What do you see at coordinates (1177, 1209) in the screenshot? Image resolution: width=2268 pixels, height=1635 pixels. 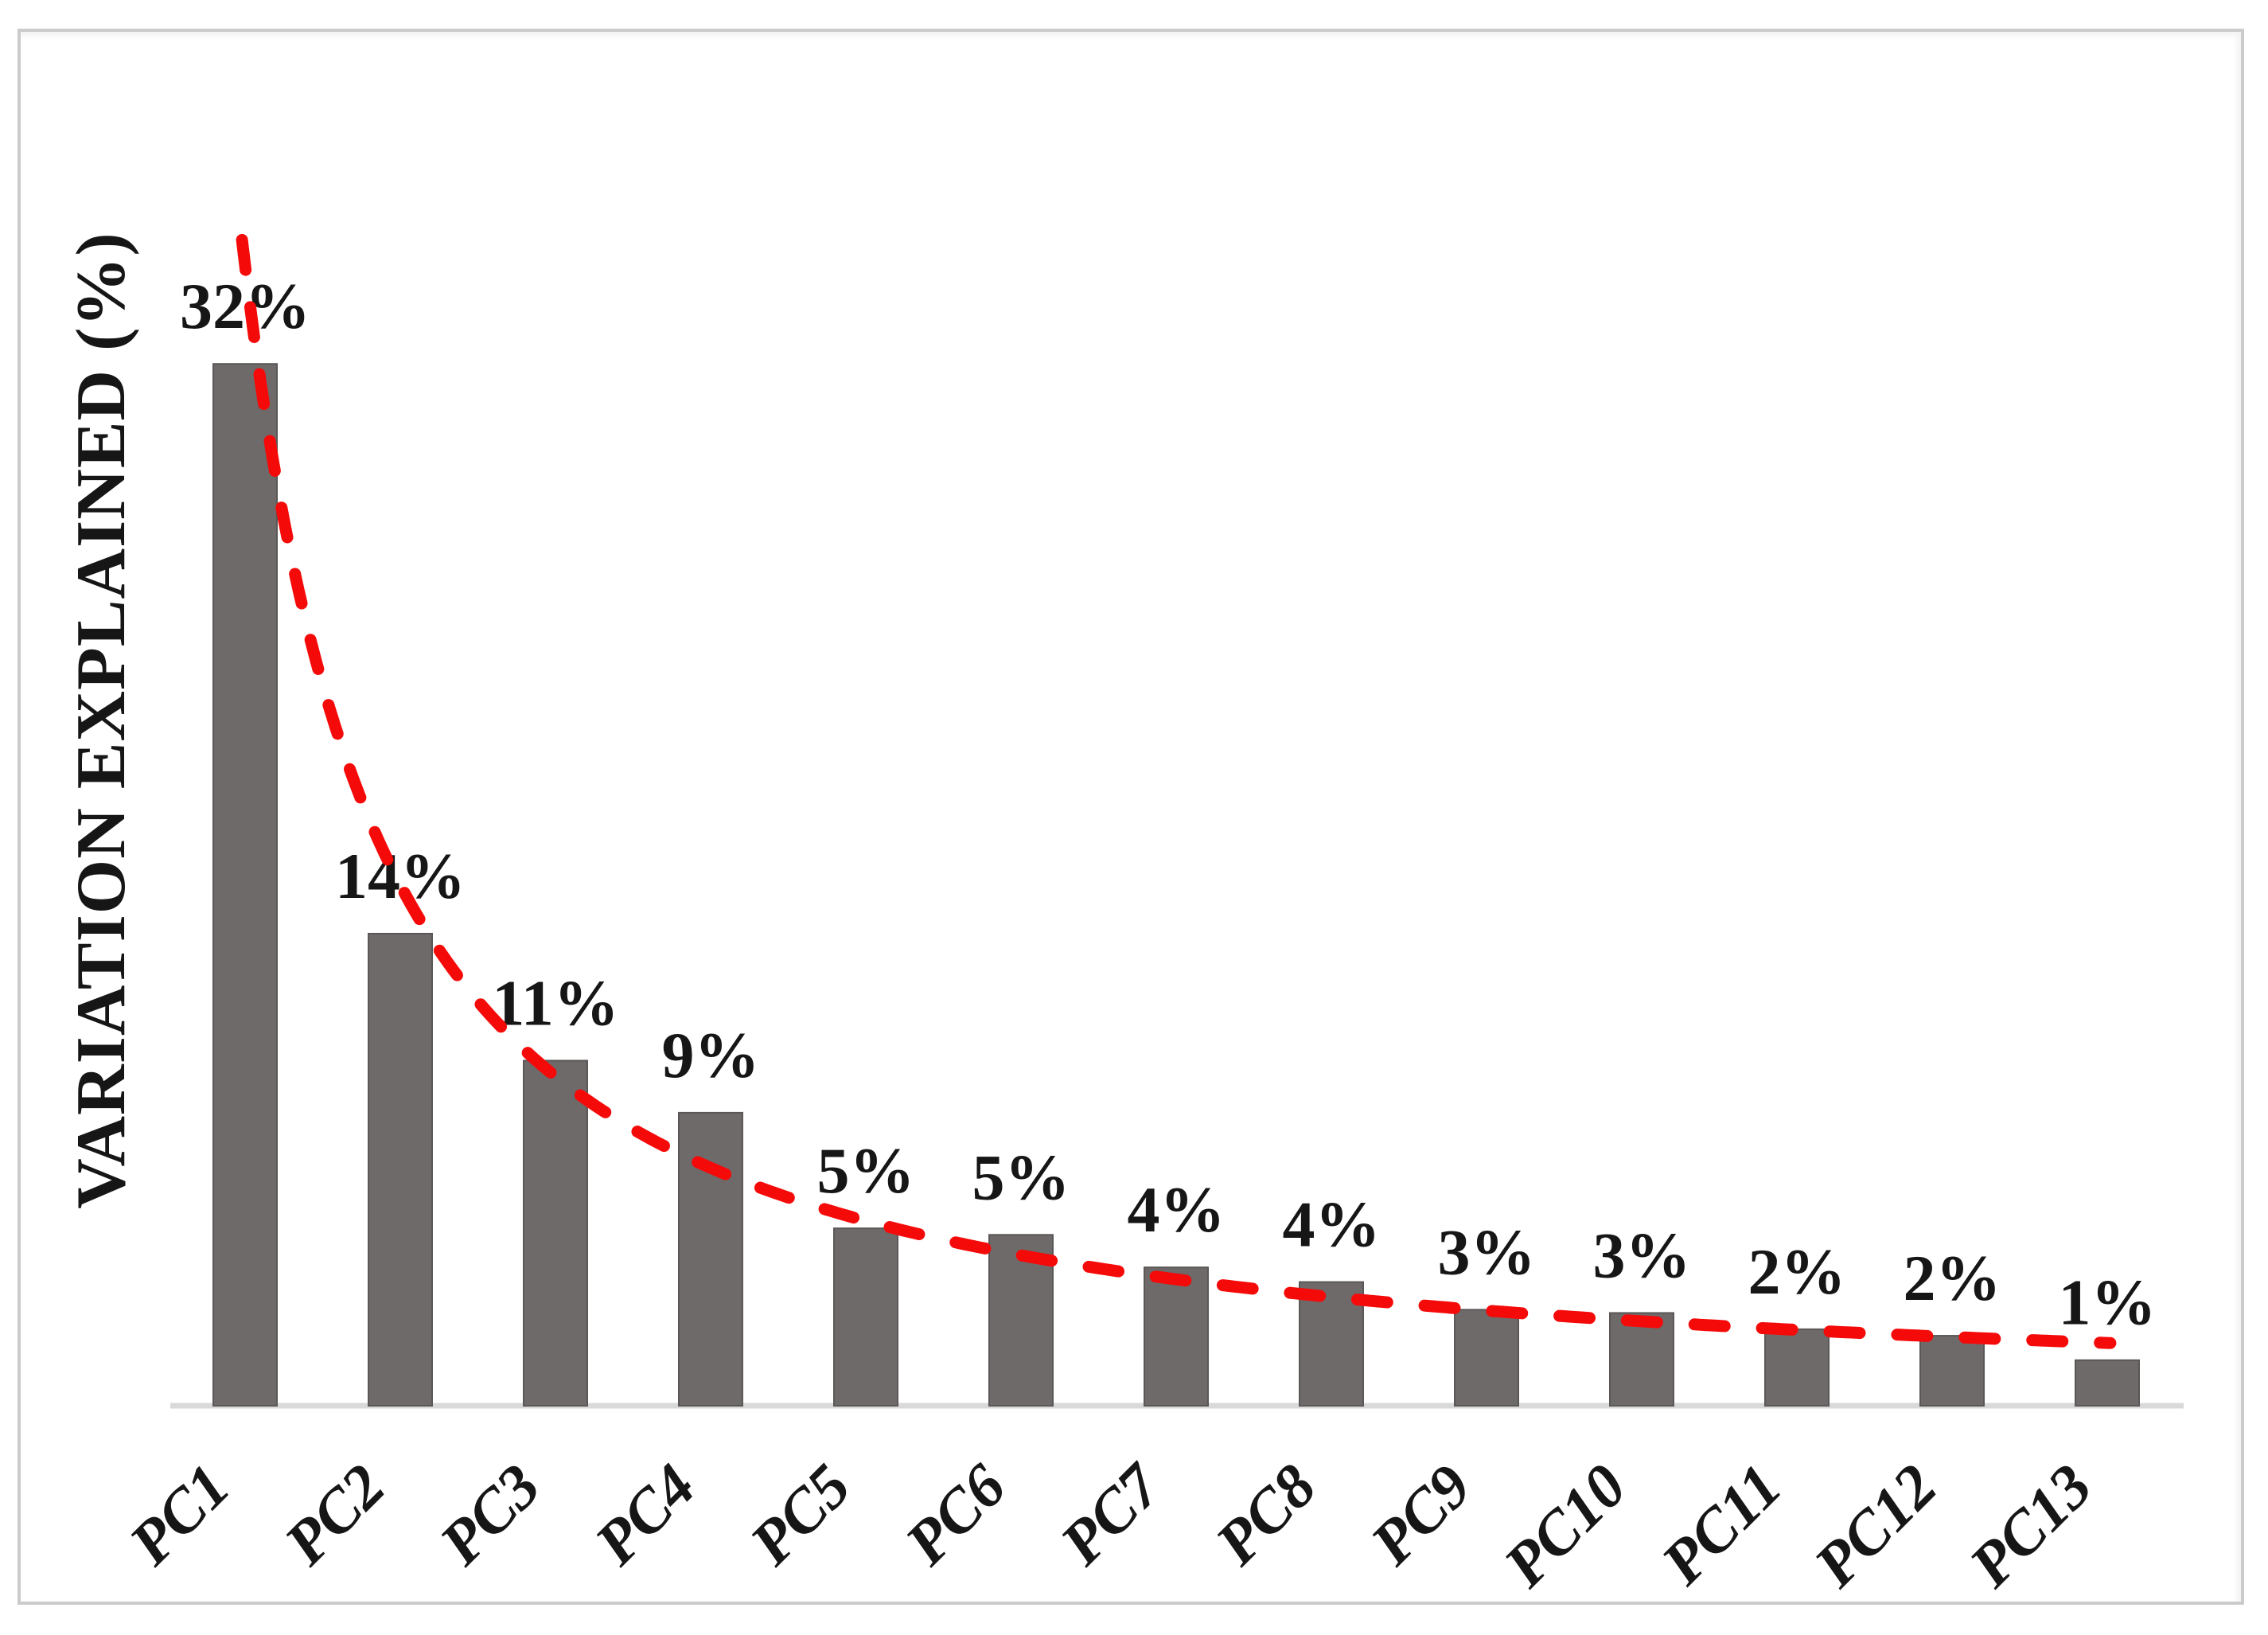 I see `value-label-pc7: 4%` at bounding box center [1177, 1209].